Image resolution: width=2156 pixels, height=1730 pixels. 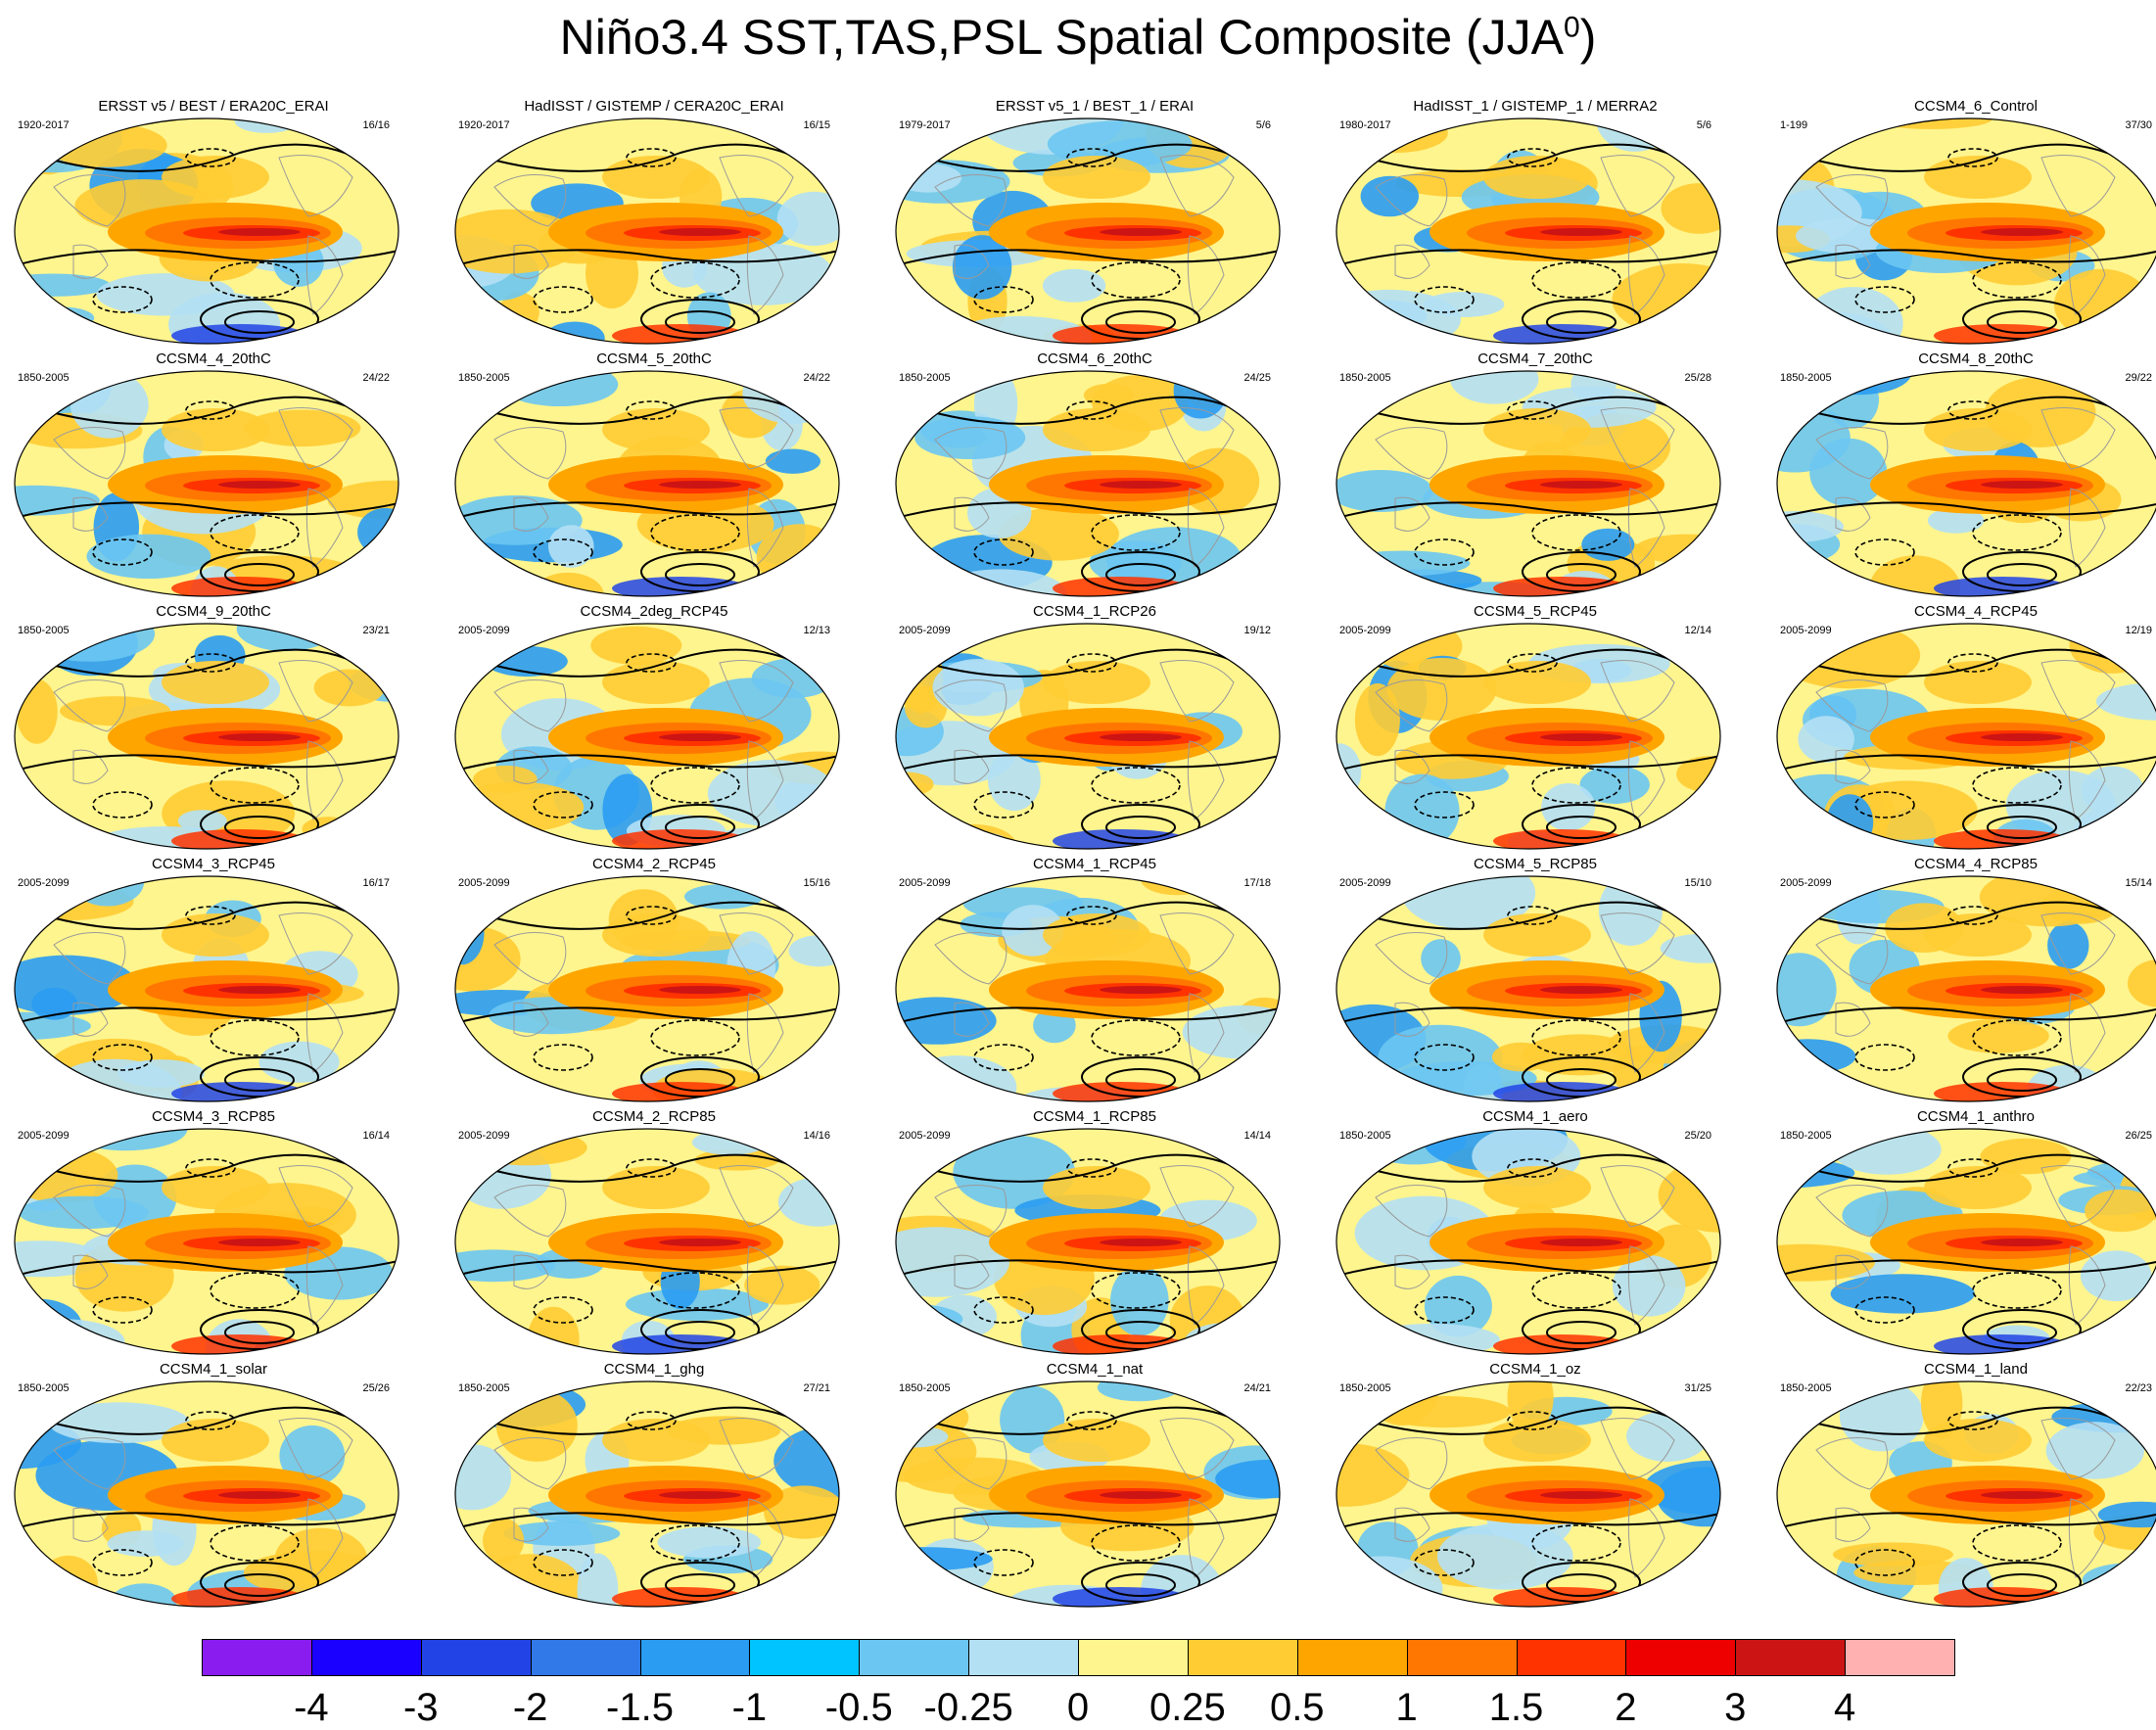 What do you see at coordinates (1976, 611) in the screenshot?
I see `panel-title: CCSM4_4_RCP45` at bounding box center [1976, 611].